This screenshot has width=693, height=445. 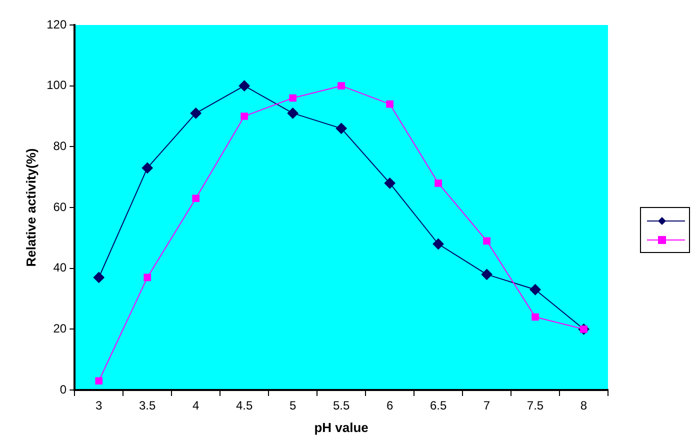 What do you see at coordinates (63, 389) in the screenshot?
I see `y-tick-label: 0` at bounding box center [63, 389].